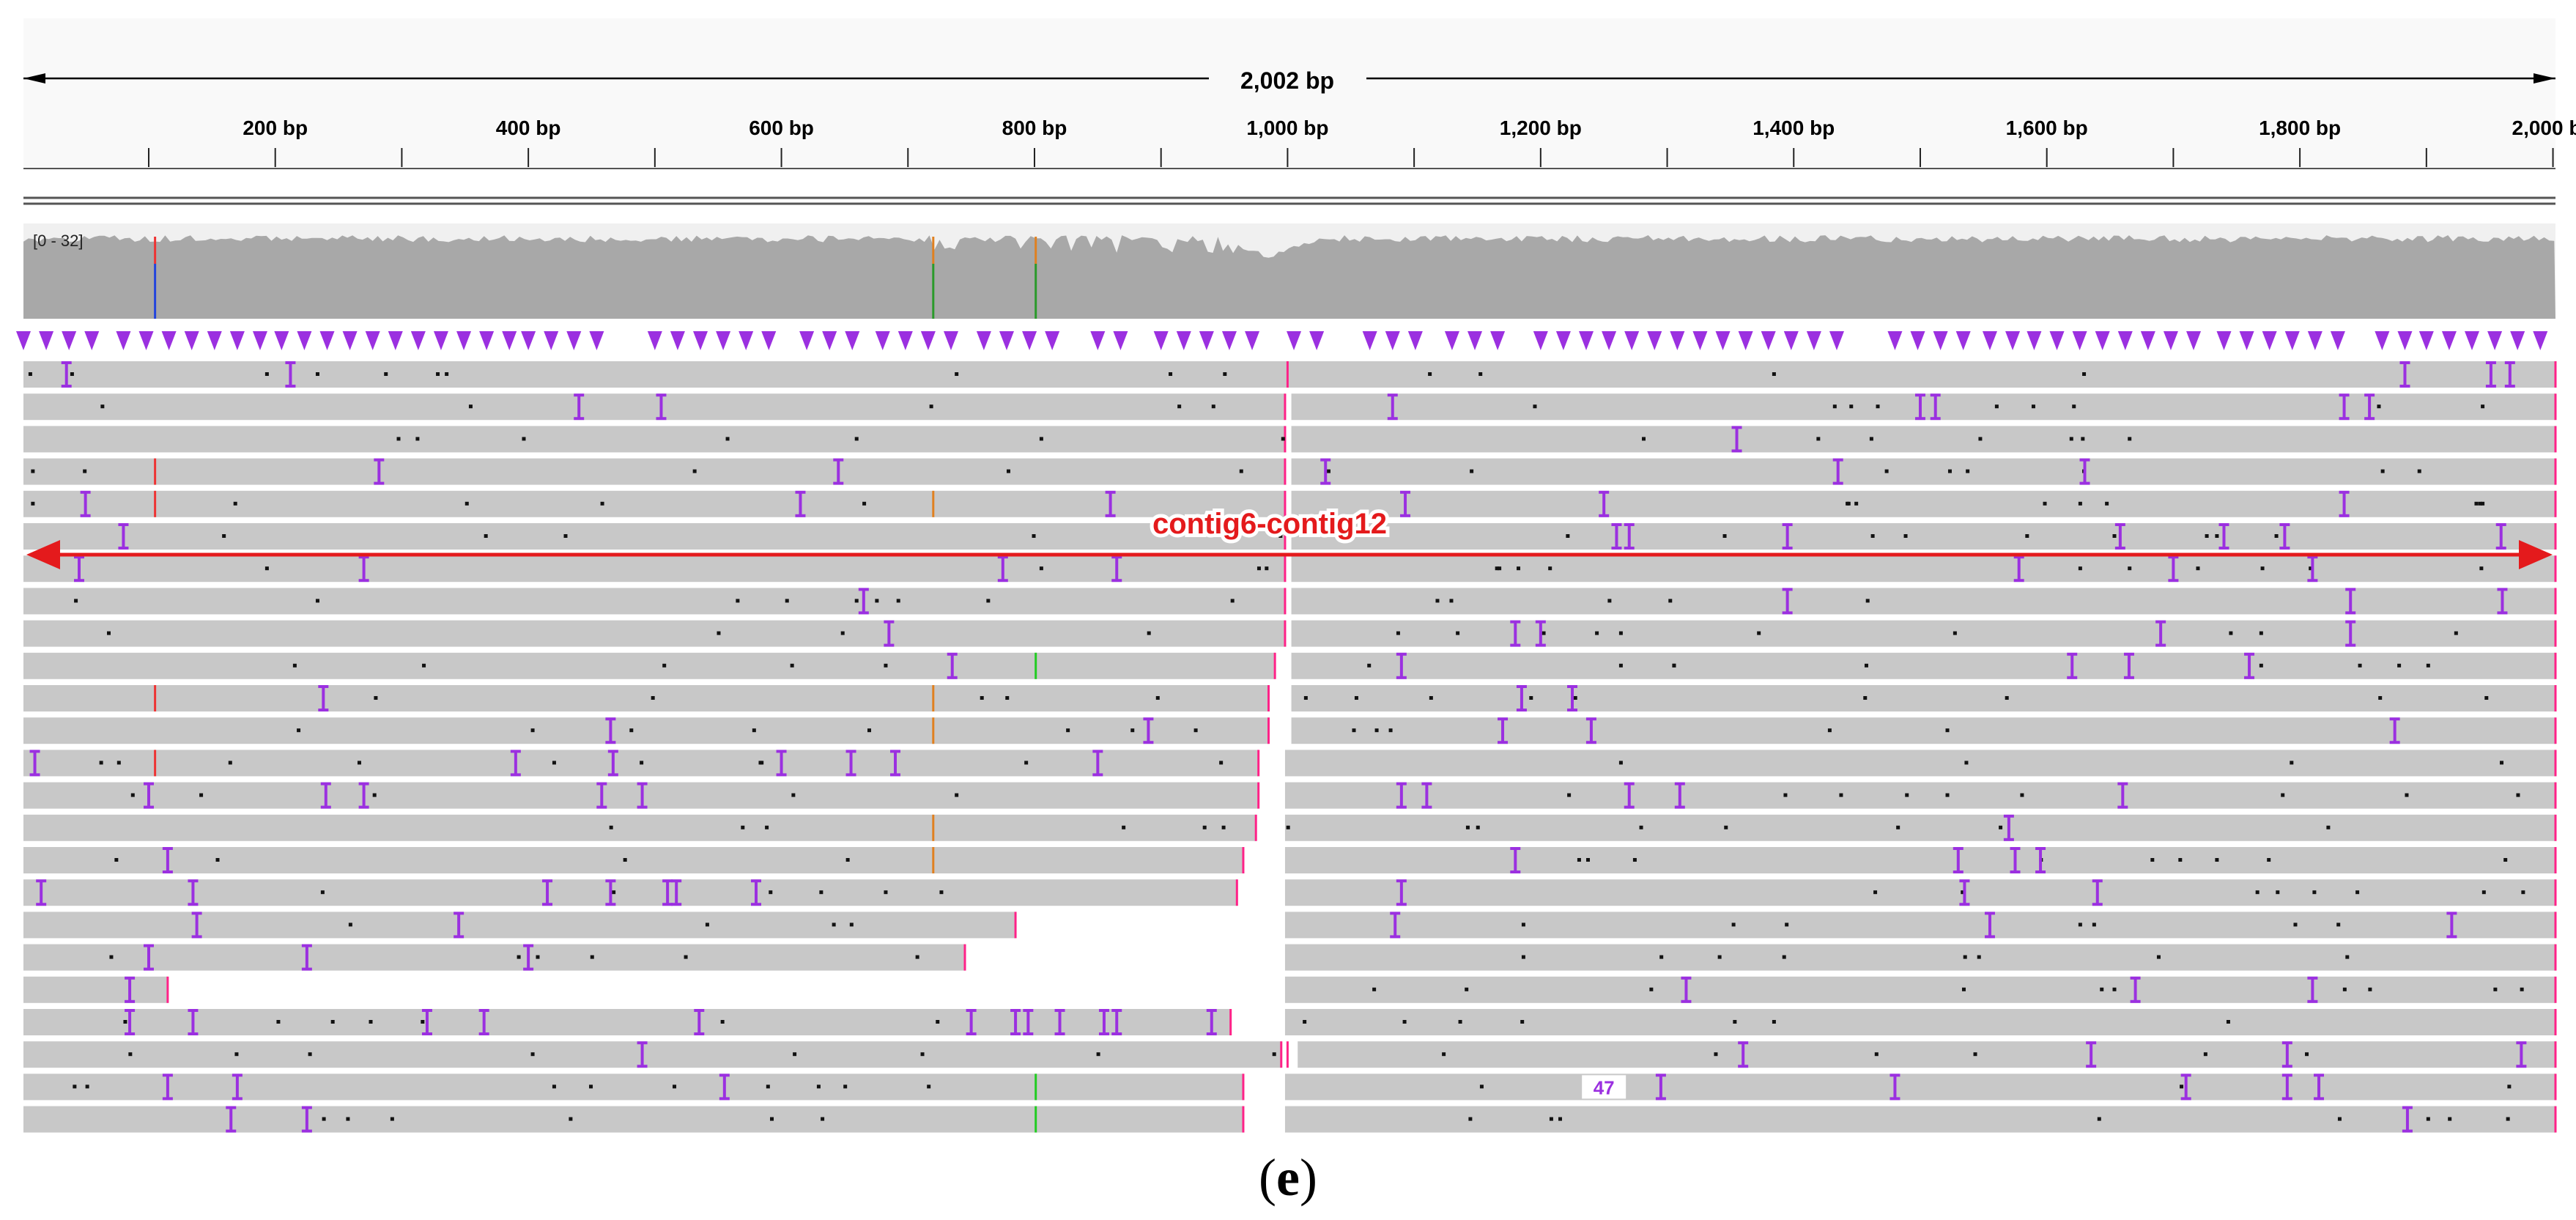 Image resolution: width=2576 pixels, height=1220 pixels. Describe the element at coordinates (43, 554) in the screenshot. I see `contig-left-arrow-icon` at that location.